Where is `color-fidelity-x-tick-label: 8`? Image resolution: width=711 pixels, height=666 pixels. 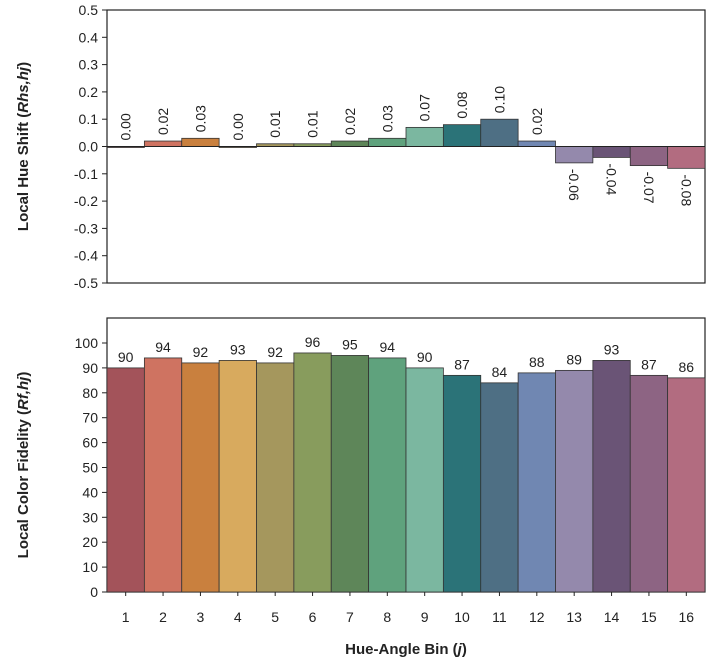 color-fidelity-x-tick-label: 8 is located at coordinates (387, 617).